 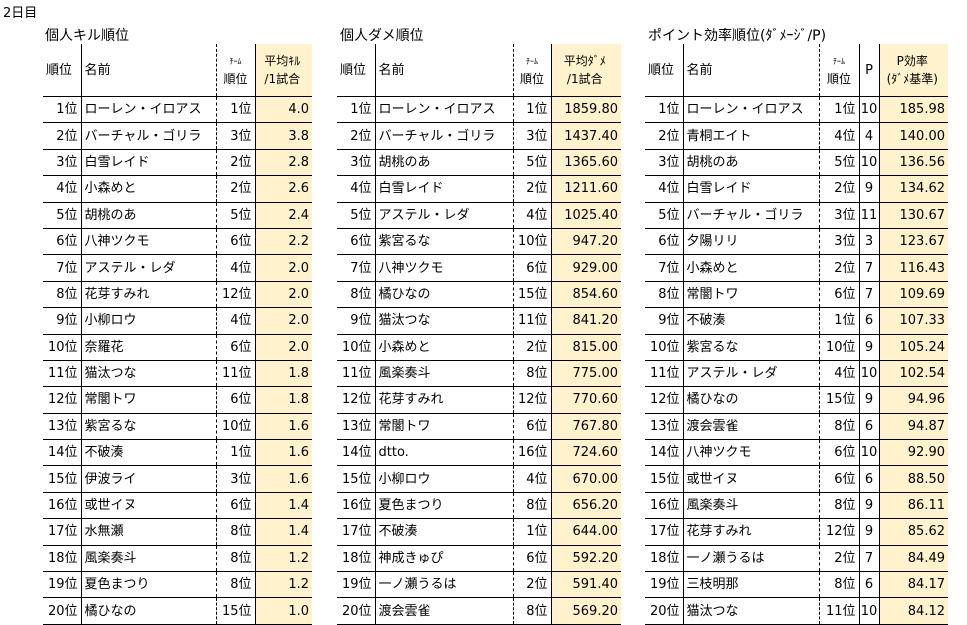 What do you see at coordinates (751, 479) in the screenshot?
I see `name-cell: 或世イヌ` at bounding box center [751, 479].